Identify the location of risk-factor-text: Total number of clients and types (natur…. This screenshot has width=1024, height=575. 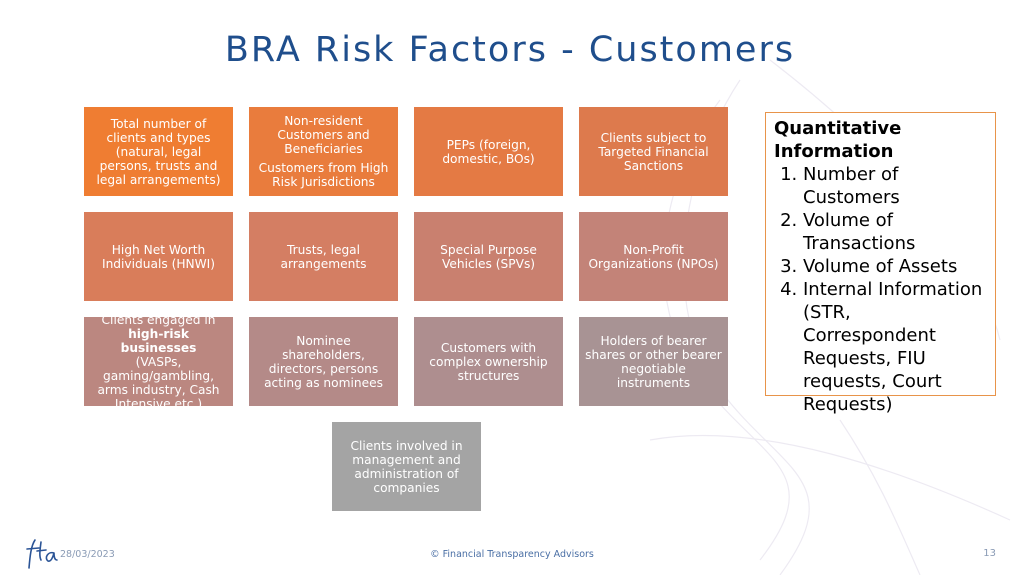
(158, 151).